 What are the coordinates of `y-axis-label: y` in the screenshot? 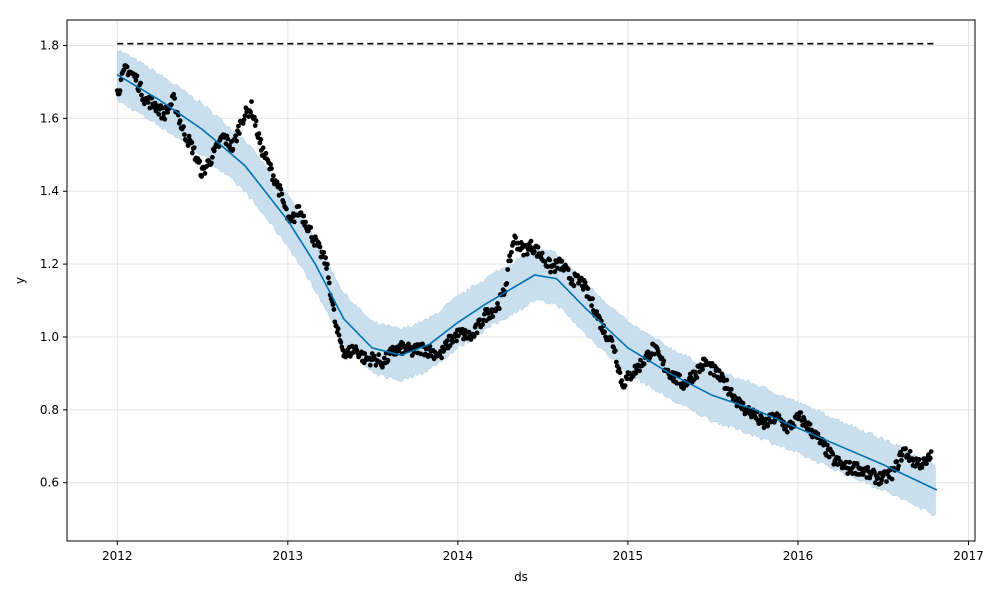 It's located at (20, 280).